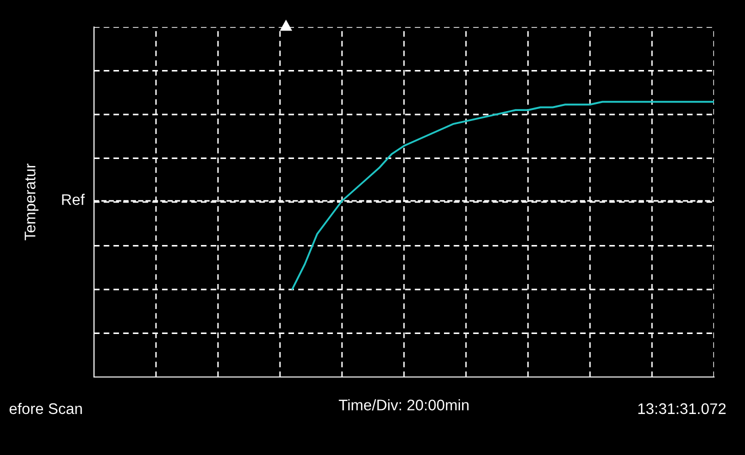 Image resolution: width=745 pixels, height=455 pixels. I want to click on y-axis-title: Temperatur, so click(31, 202).